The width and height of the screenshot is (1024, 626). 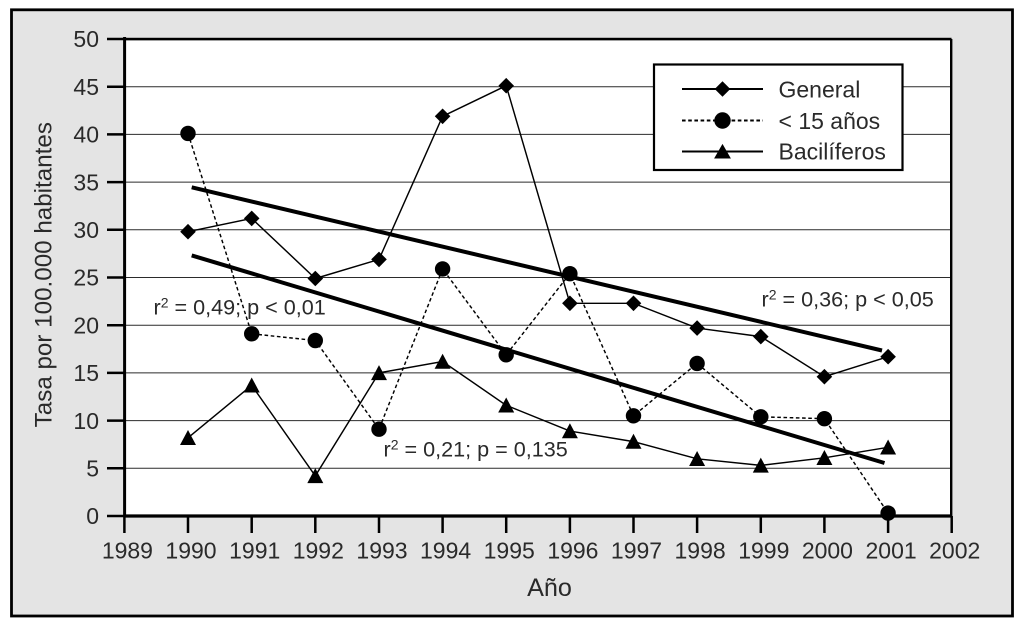 What do you see at coordinates (832, 152) in the screenshot?
I see `svg-text: Bacilíferos` at bounding box center [832, 152].